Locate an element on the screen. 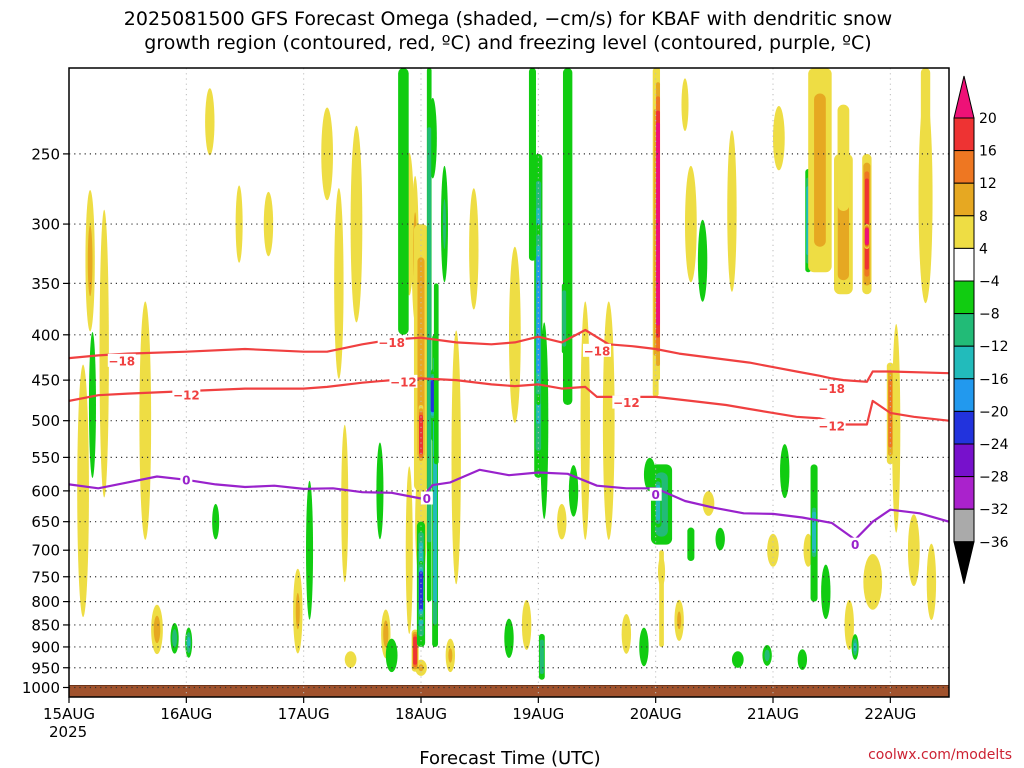 The image size is (1024, 768). ground-fill is located at coordinates (509, 691).